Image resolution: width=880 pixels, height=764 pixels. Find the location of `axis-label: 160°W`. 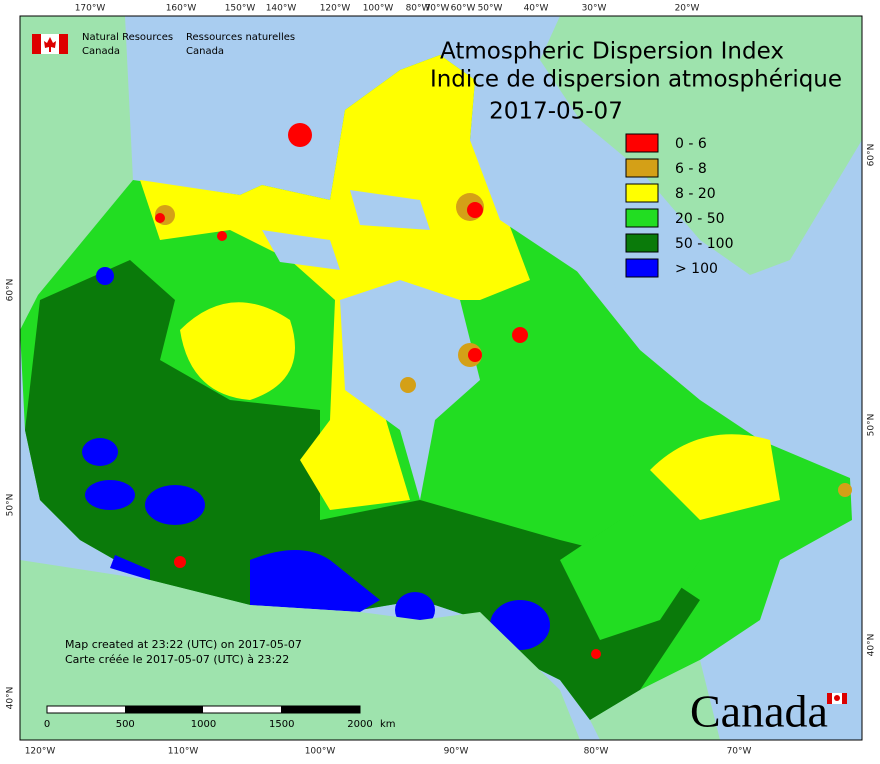

axis-label: 160°W is located at coordinates (181, 9).